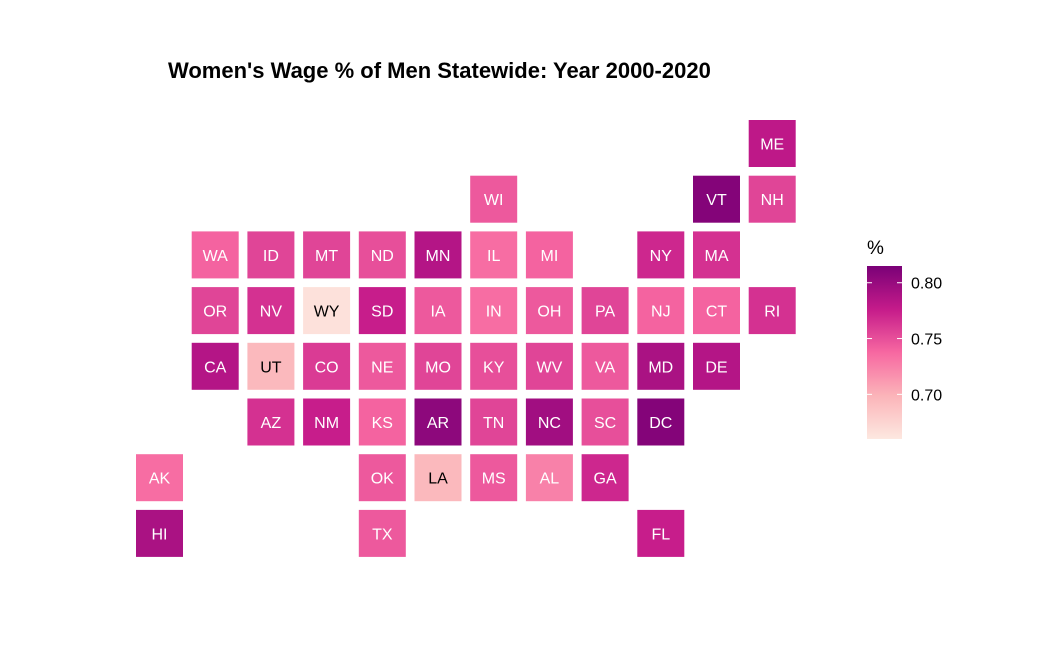 The width and height of the screenshot is (1050, 648). I want to click on state-label: NV, so click(271, 312).